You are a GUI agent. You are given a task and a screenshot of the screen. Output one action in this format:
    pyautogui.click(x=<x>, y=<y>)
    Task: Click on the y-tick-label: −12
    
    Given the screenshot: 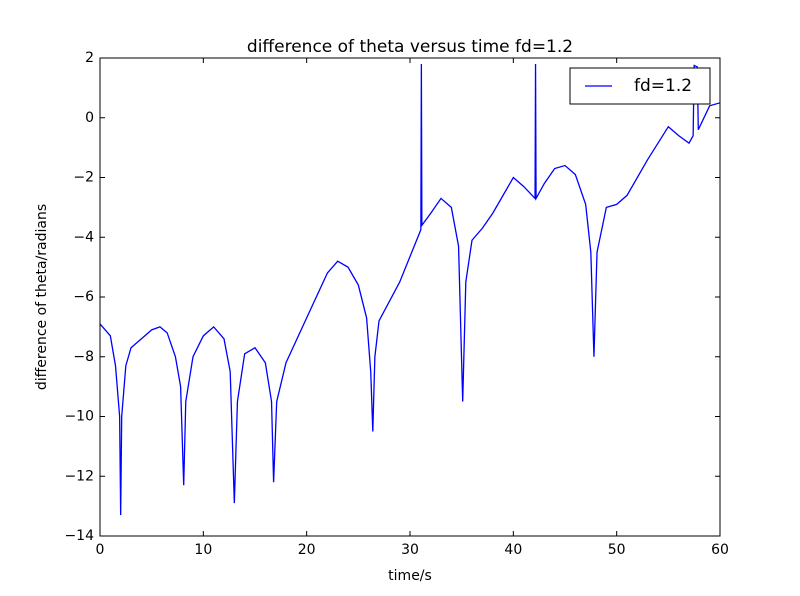 What is the action you would take?
    pyautogui.click(x=79, y=476)
    